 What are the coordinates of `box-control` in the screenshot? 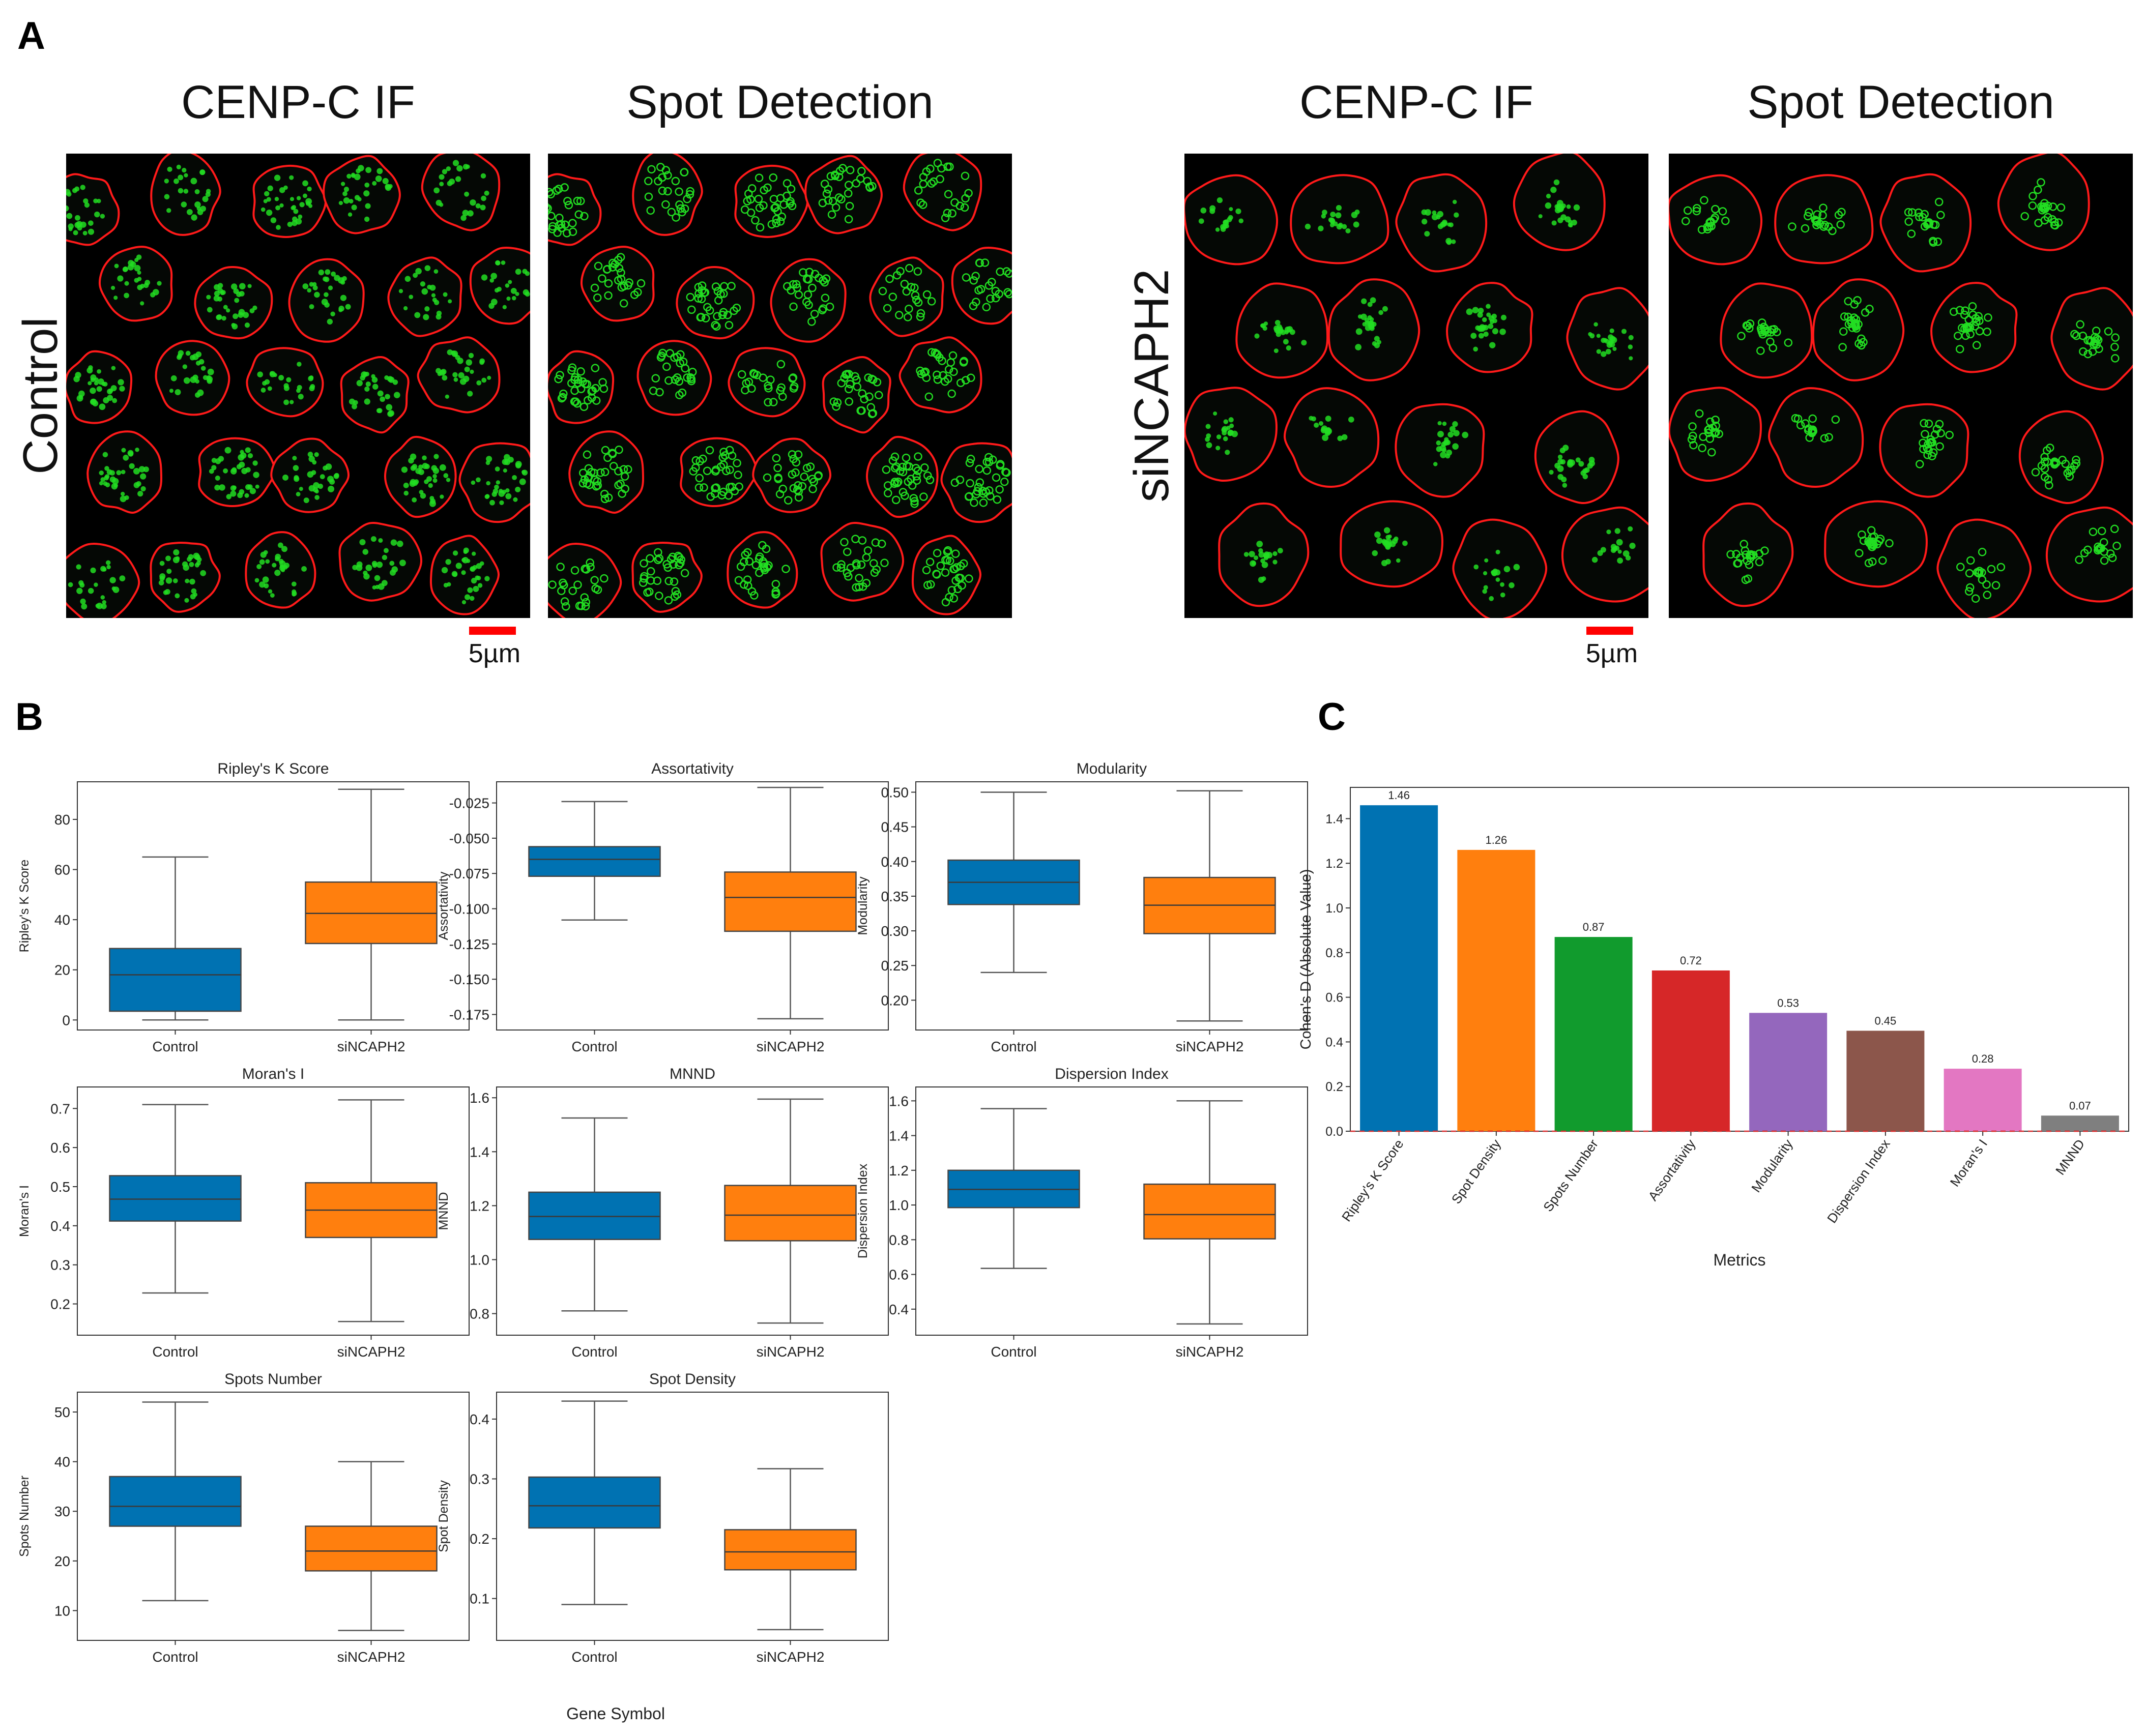 It's located at (175, 980).